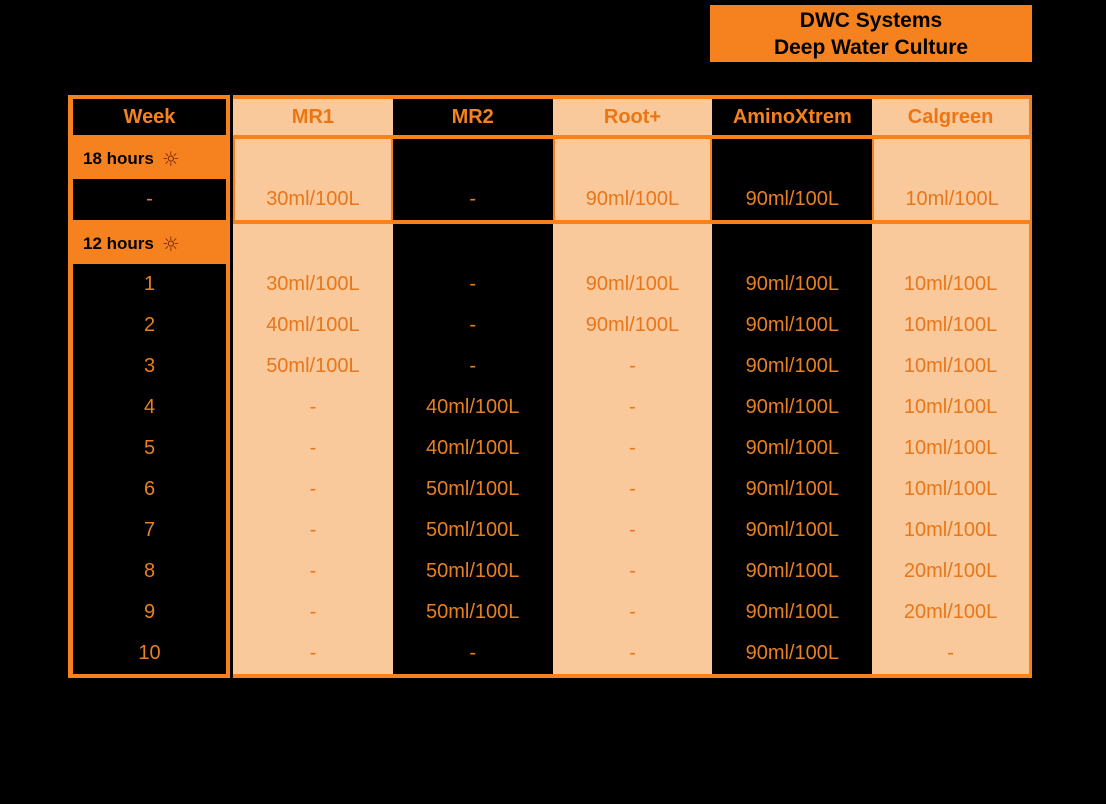 This screenshot has height=804, width=1106. Describe the element at coordinates (632, 222) in the screenshot. I see `grid-section-border` at that location.